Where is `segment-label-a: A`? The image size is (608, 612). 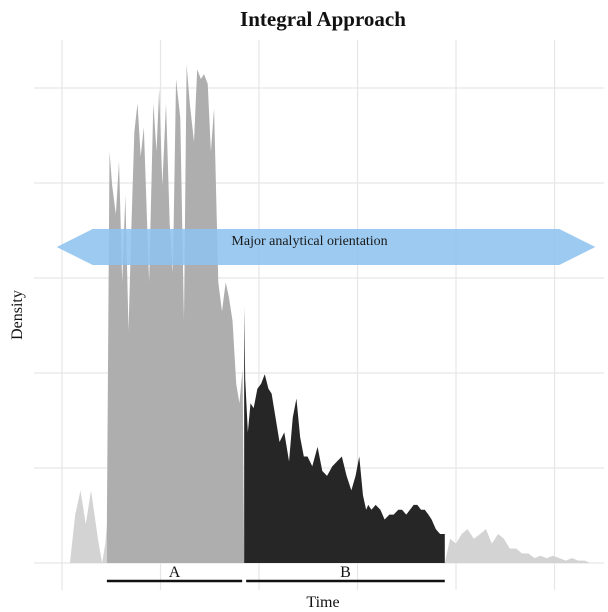
segment-label-a: A is located at coordinates (175, 572).